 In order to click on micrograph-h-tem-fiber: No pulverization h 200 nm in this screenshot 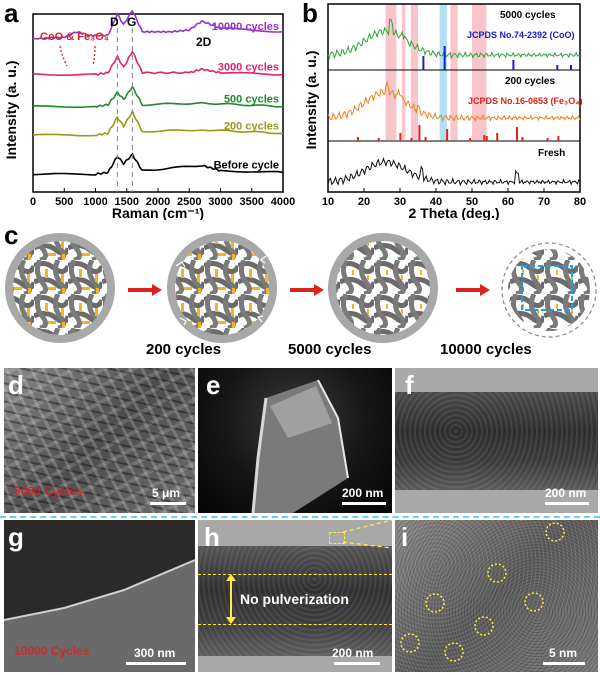, I will do `click(295, 596)`.